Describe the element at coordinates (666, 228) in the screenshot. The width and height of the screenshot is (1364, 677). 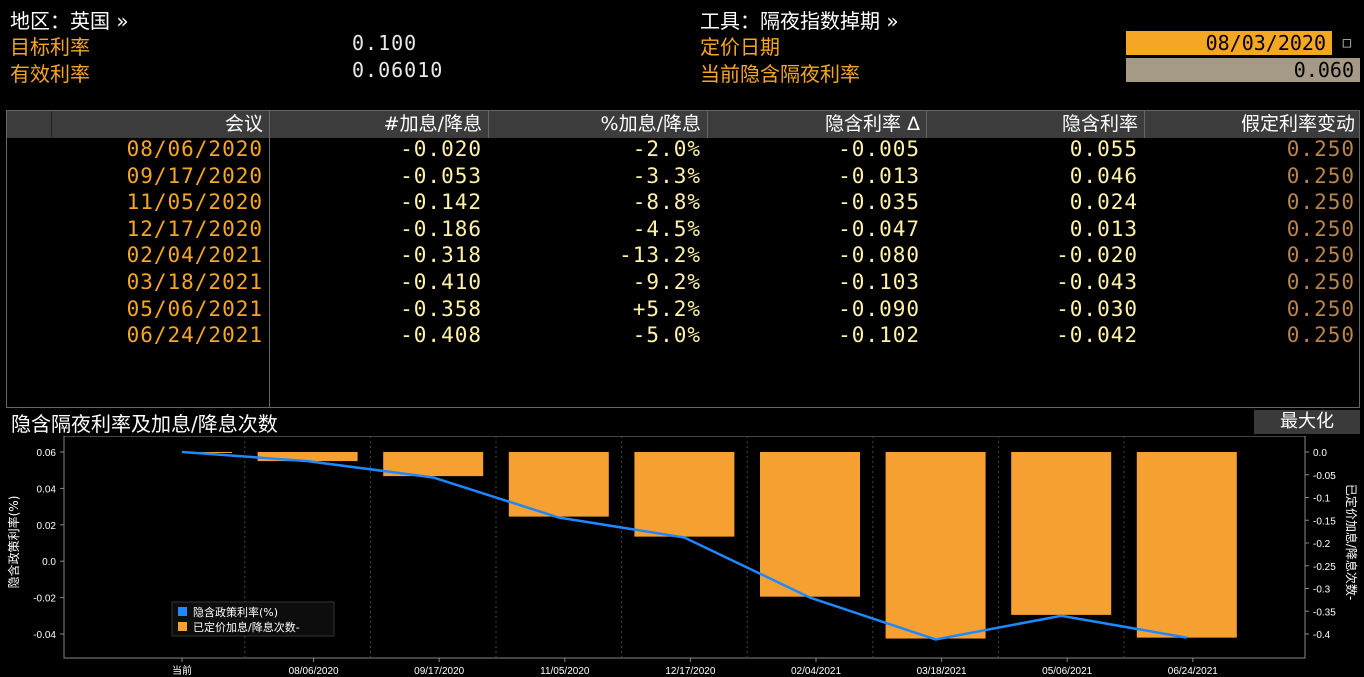
I see `table-cell-col-hike-pct: -4.5%` at that location.